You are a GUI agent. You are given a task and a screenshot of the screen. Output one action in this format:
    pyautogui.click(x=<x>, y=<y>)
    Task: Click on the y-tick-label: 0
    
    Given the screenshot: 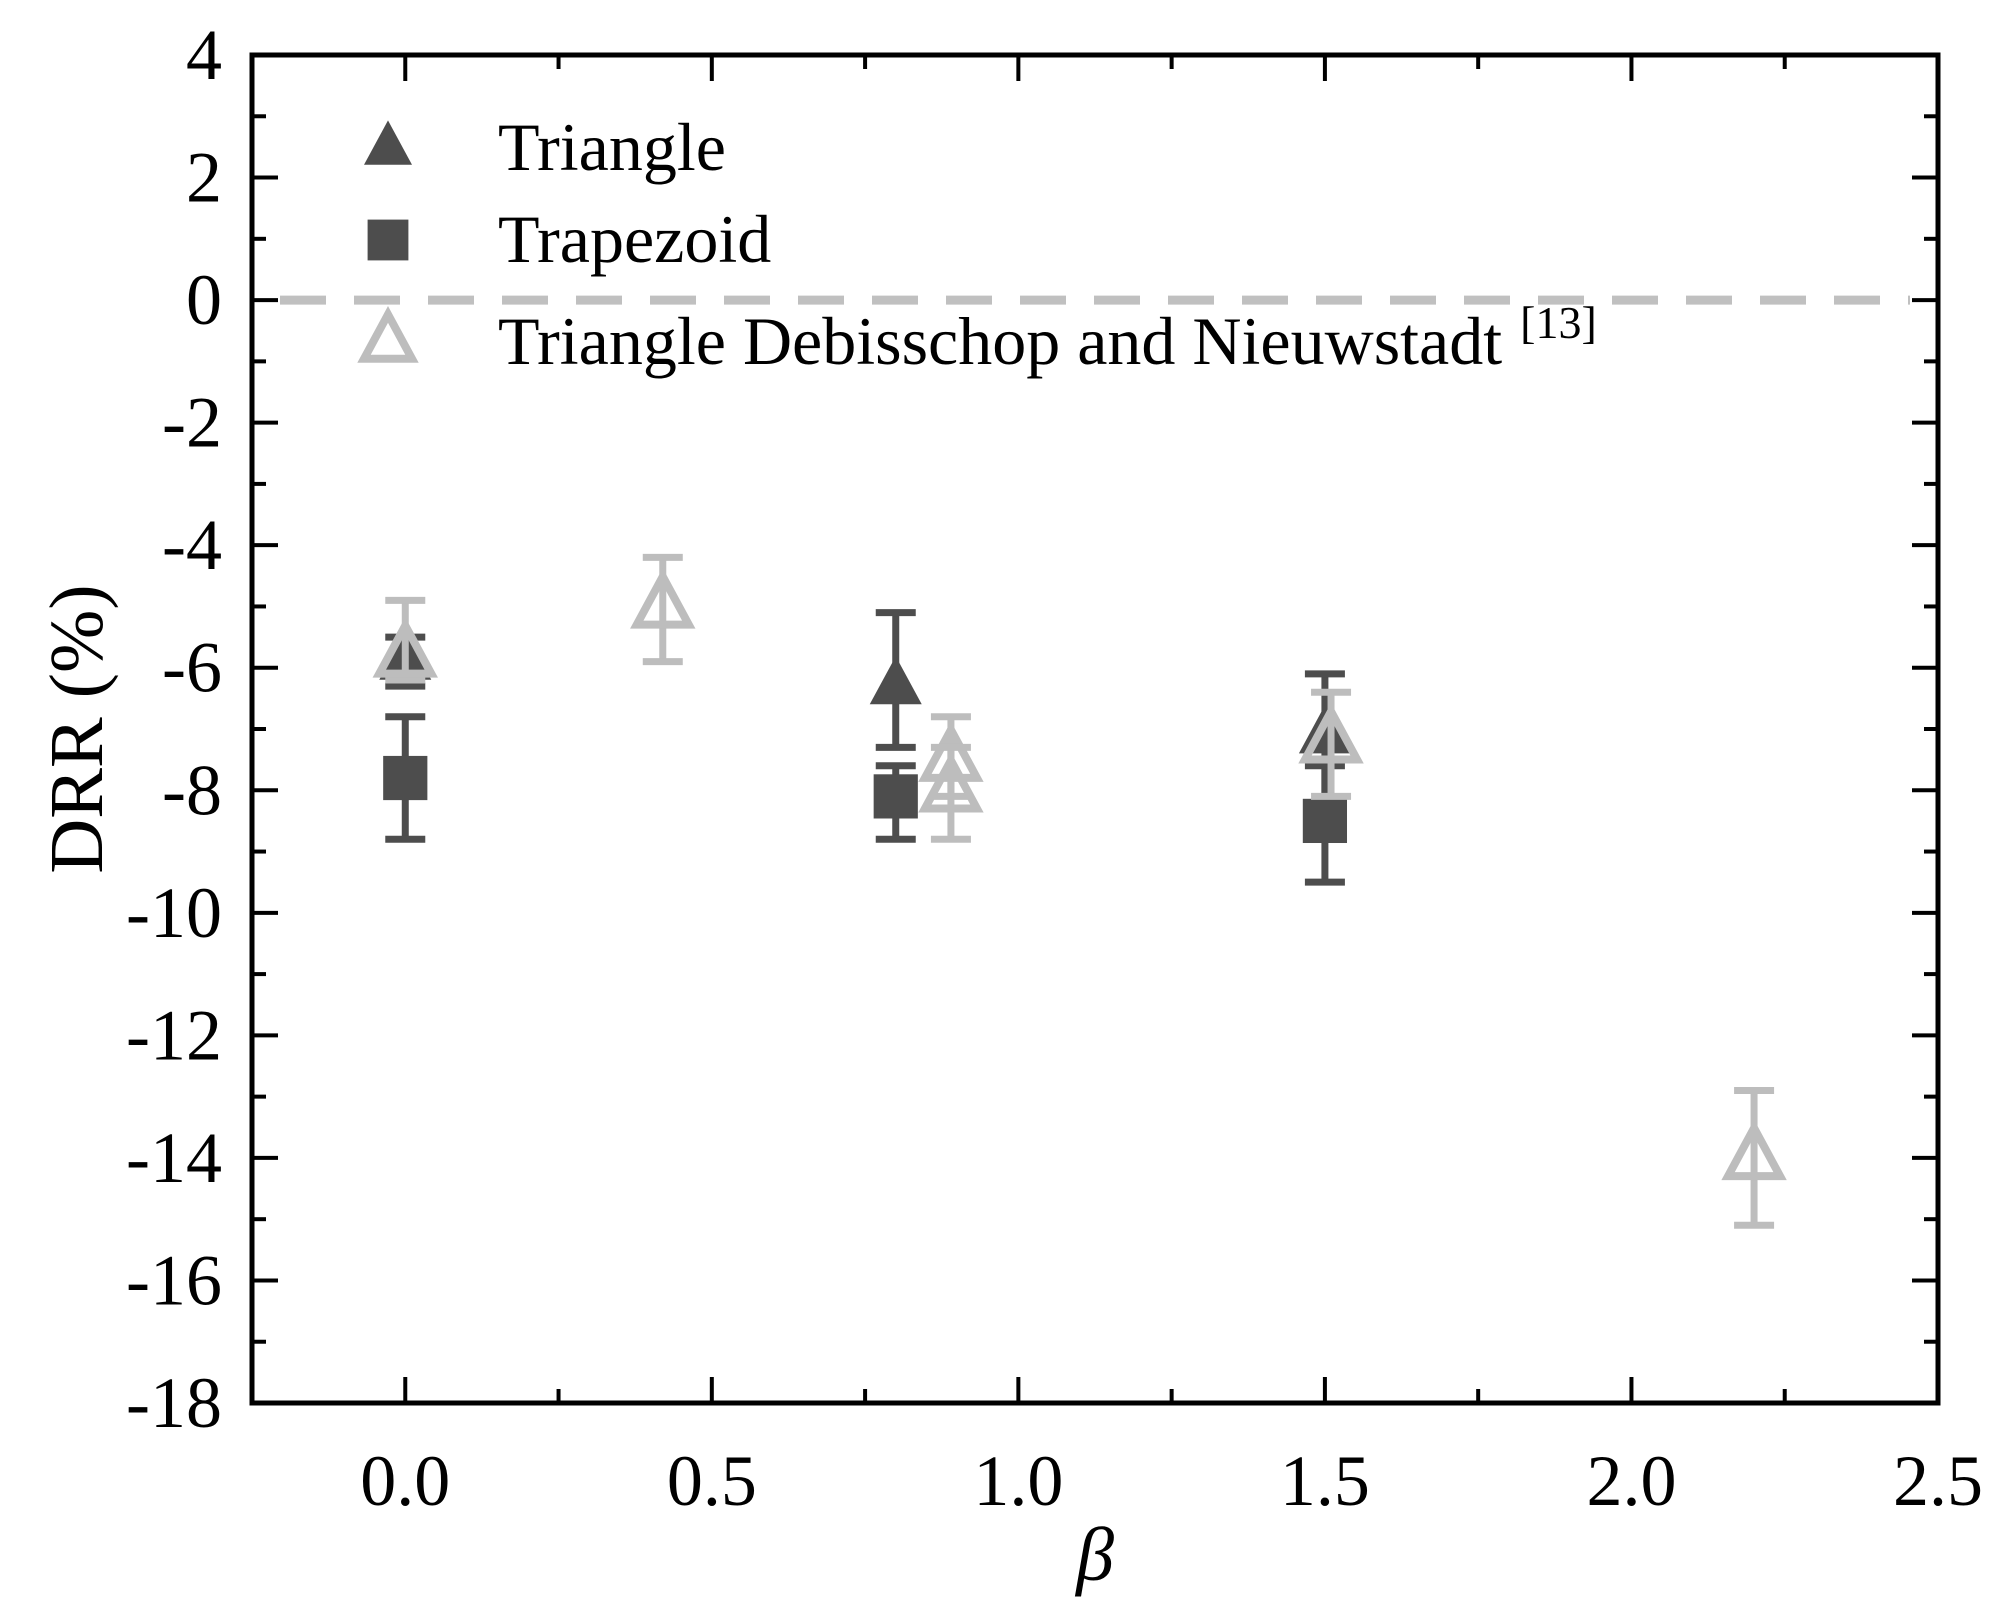 What is the action you would take?
    pyautogui.click(x=204, y=300)
    